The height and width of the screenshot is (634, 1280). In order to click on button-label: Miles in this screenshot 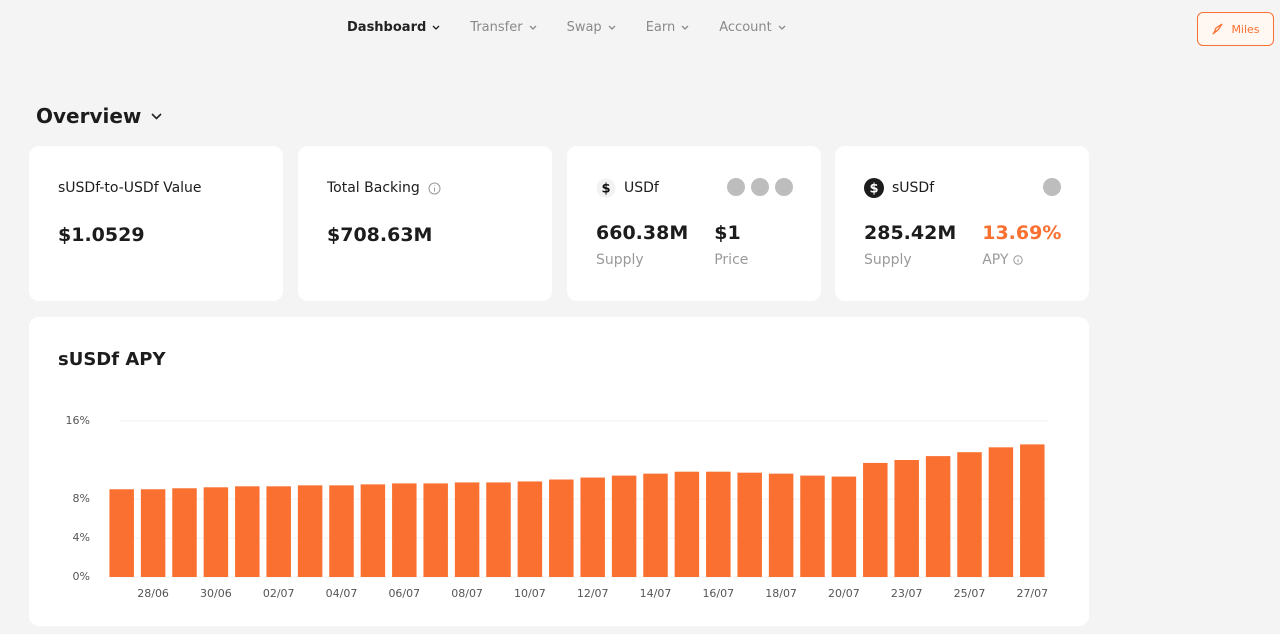, I will do `click(1245, 29)`.